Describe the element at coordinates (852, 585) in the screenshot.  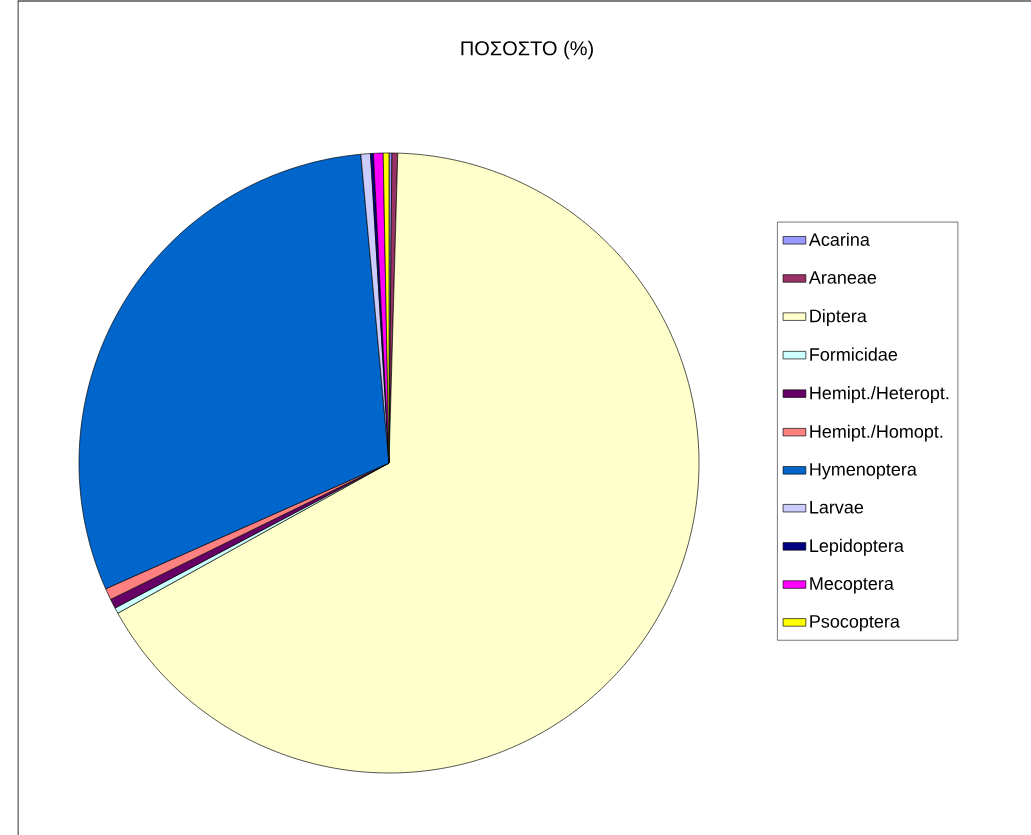
I see `legend-label: Mecoptera` at that location.